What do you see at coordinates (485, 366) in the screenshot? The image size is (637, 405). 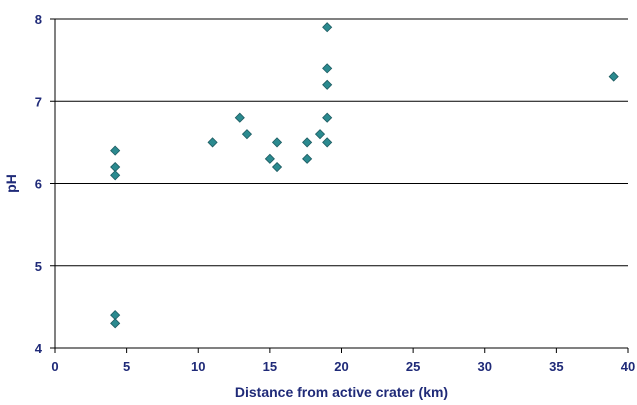 I see `x-tick-label: 30` at bounding box center [485, 366].